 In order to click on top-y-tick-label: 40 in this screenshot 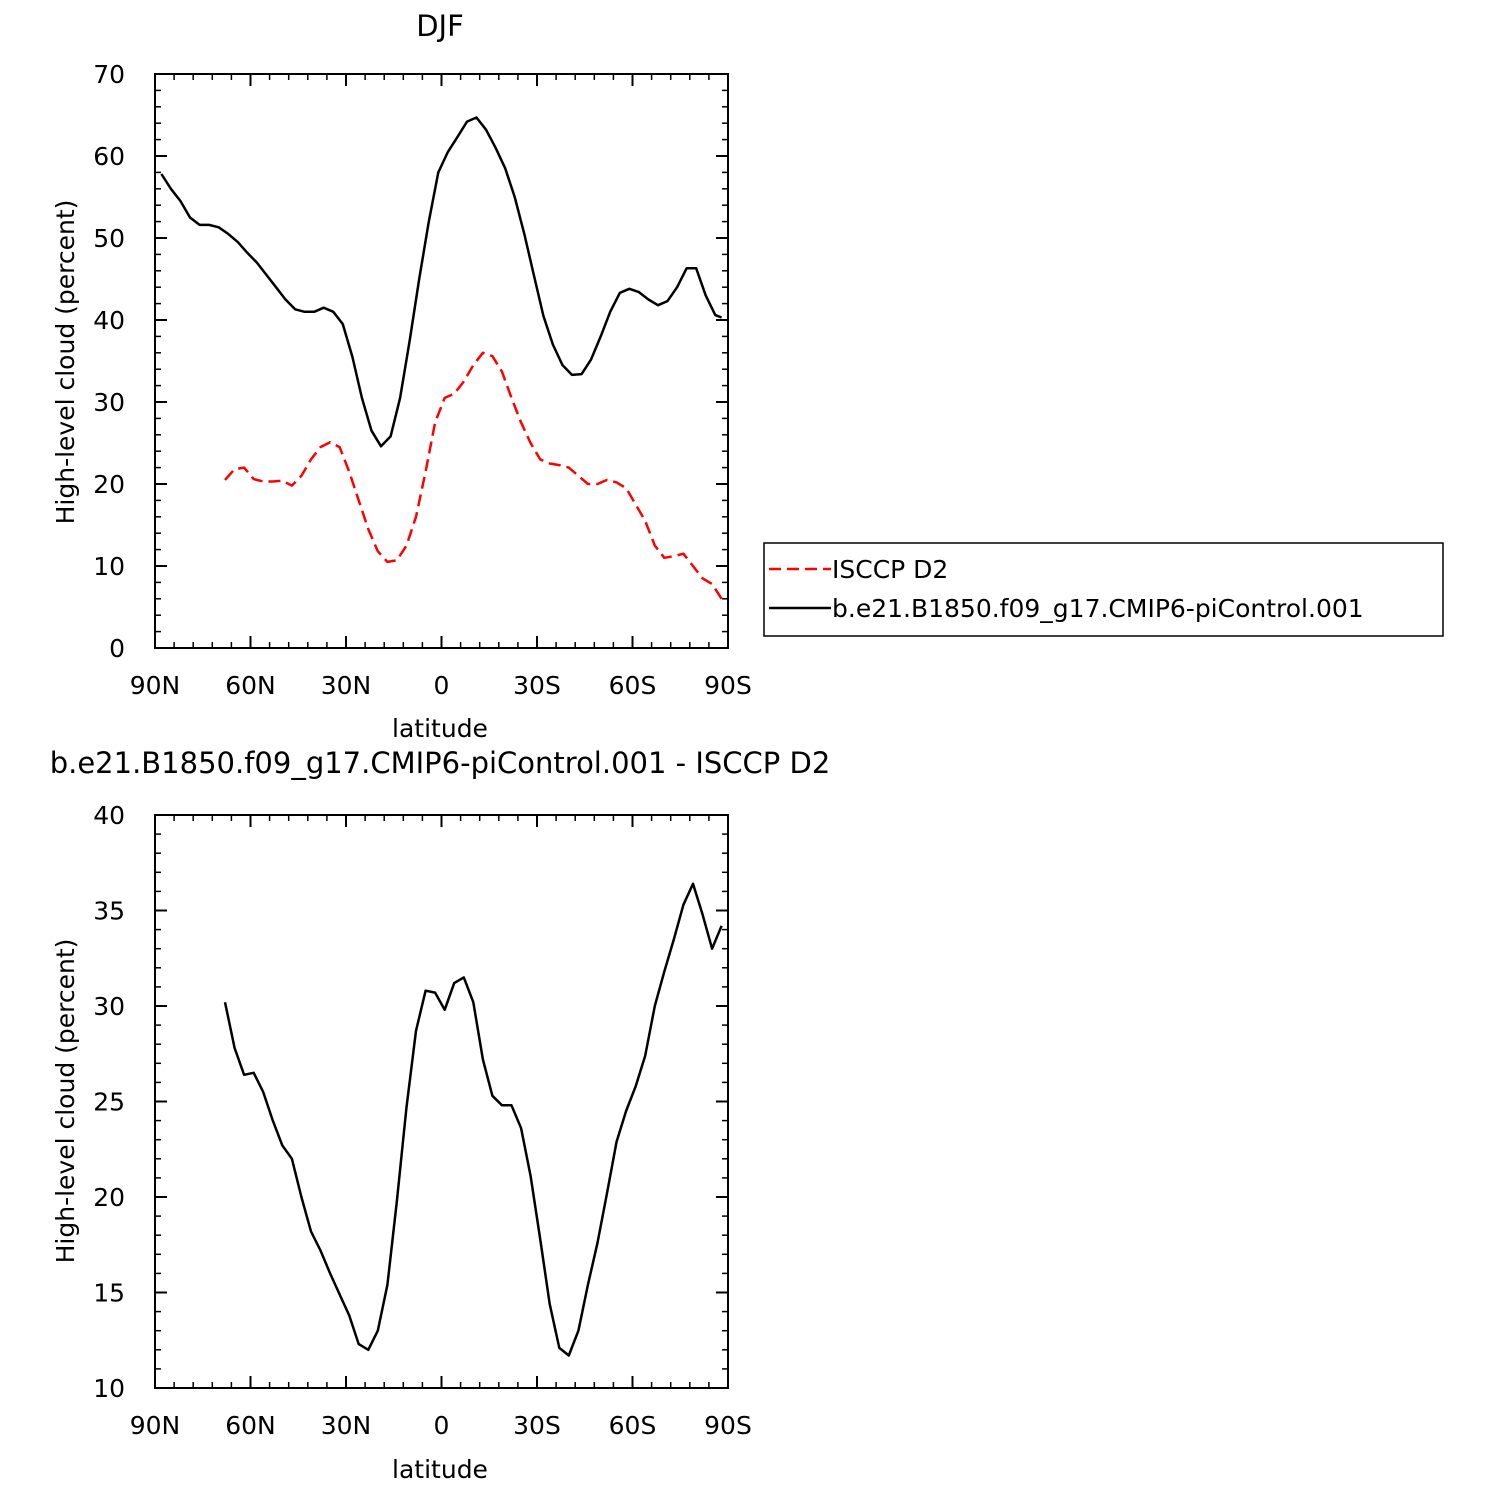, I will do `click(109, 320)`.